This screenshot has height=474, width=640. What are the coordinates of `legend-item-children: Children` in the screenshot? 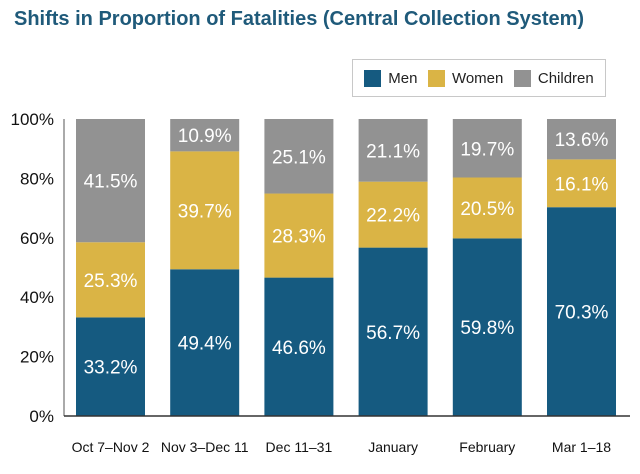 It's located at (553, 78).